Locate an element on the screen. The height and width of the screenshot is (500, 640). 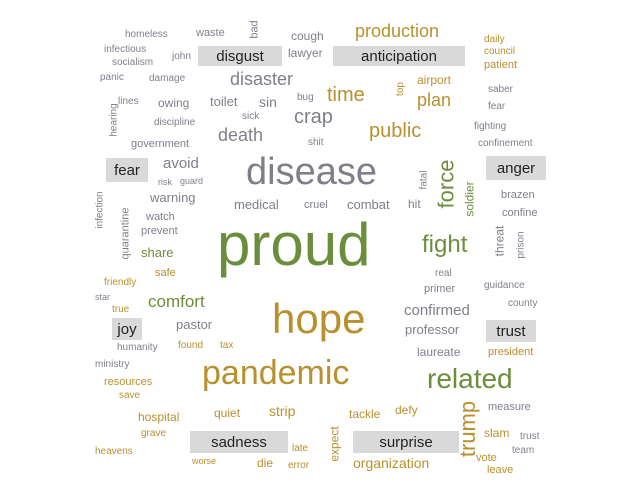
word-lawyer: lawyer is located at coordinates (305, 53).